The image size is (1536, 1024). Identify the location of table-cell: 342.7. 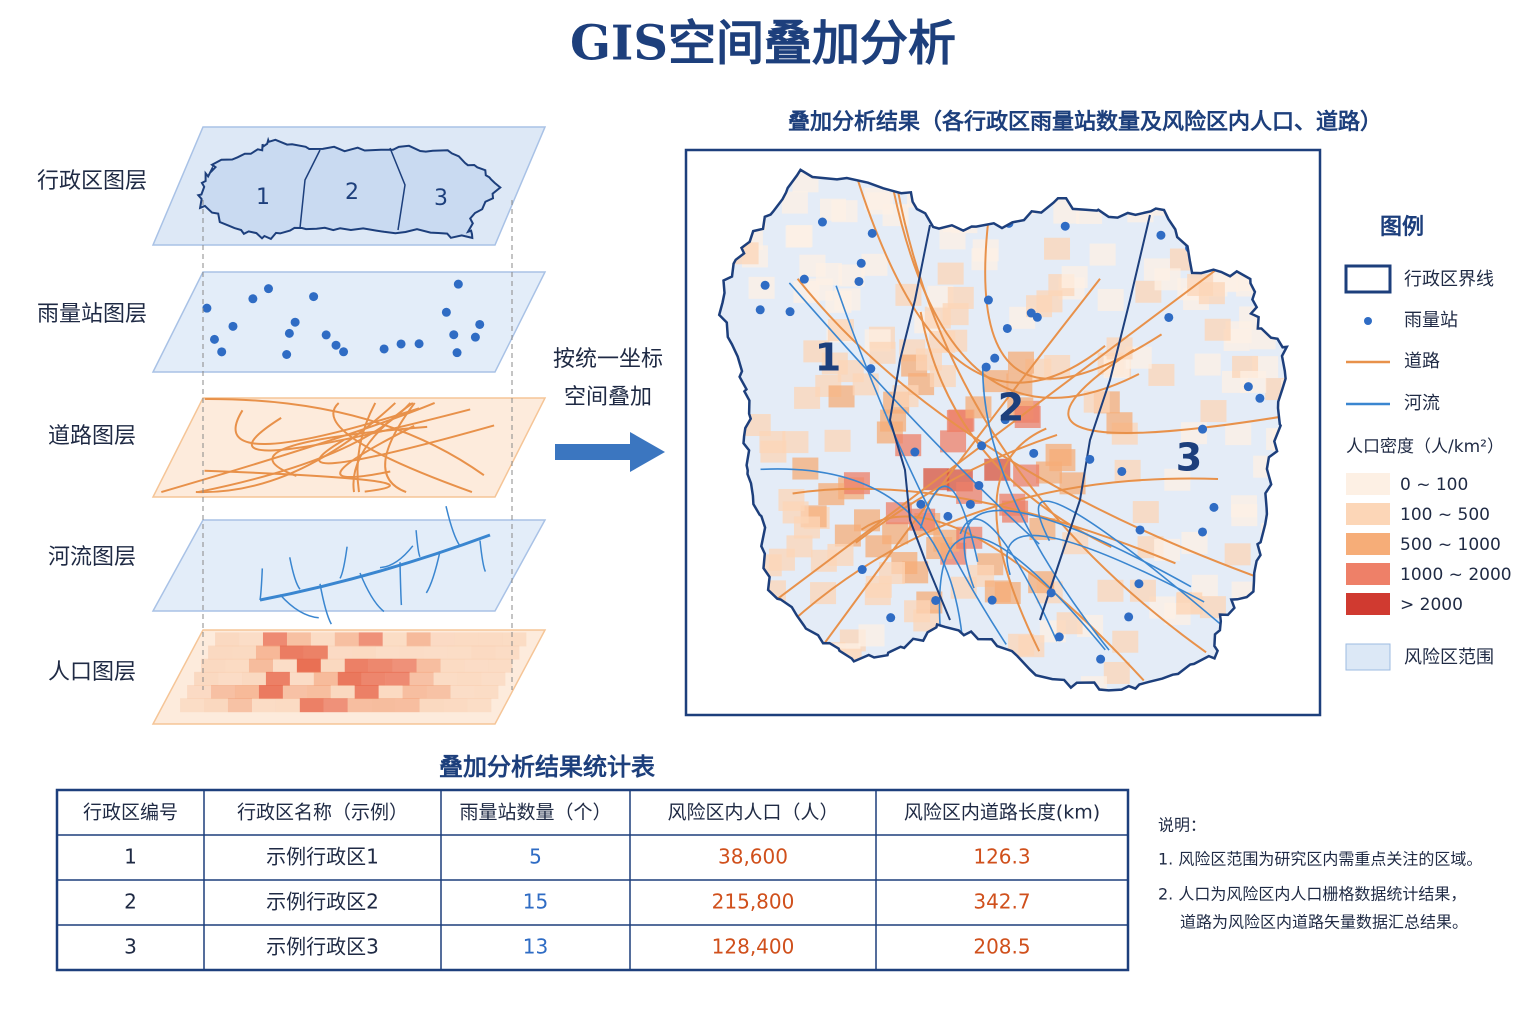
(1001, 902).